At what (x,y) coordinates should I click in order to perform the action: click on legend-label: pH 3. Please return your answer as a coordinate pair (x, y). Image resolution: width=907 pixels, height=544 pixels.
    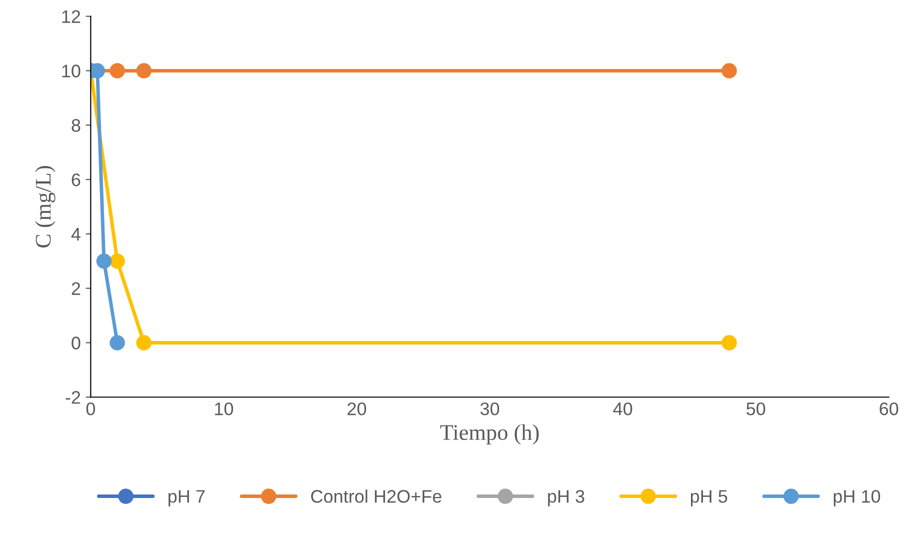
    Looking at the image, I should click on (566, 498).